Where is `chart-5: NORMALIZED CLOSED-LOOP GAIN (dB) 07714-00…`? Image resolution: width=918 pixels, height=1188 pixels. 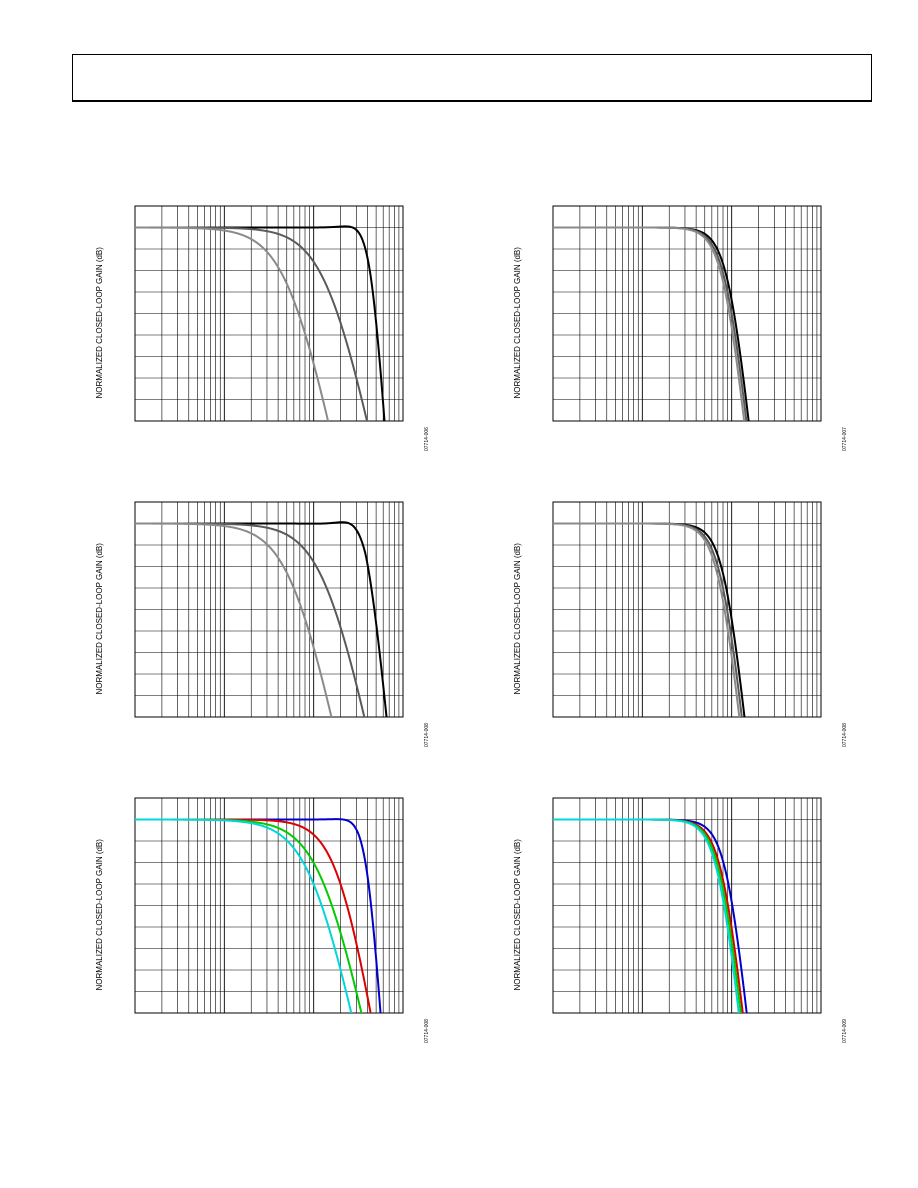 chart-5: NORMALIZED CLOSED-LOOP GAIN (dB) 07714-00… is located at coordinates (262, 920).